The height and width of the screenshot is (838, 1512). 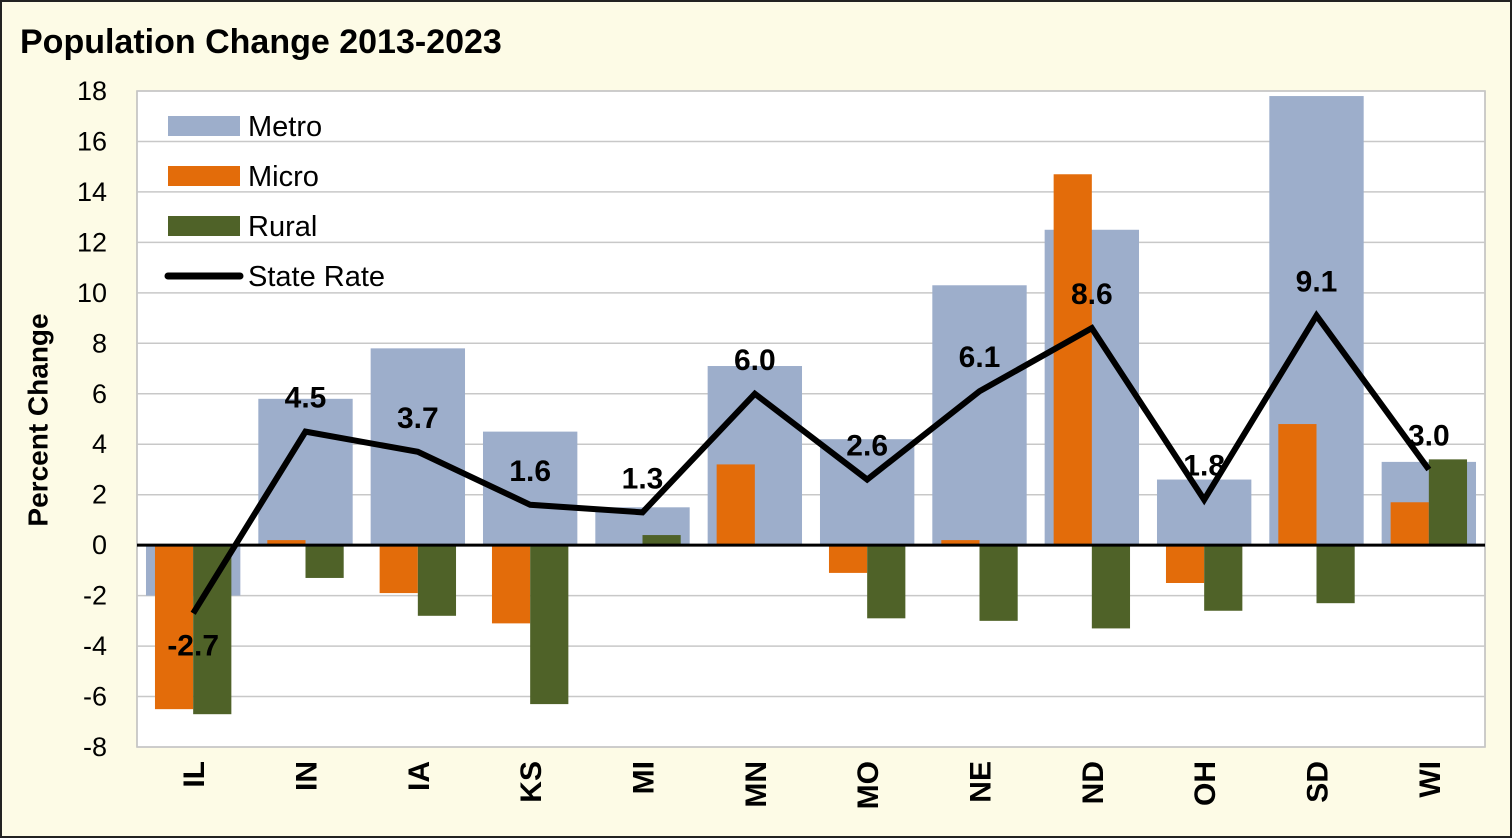 What do you see at coordinates (99, 343) in the screenshot?
I see `y-tick-label: 8` at bounding box center [99, 343].